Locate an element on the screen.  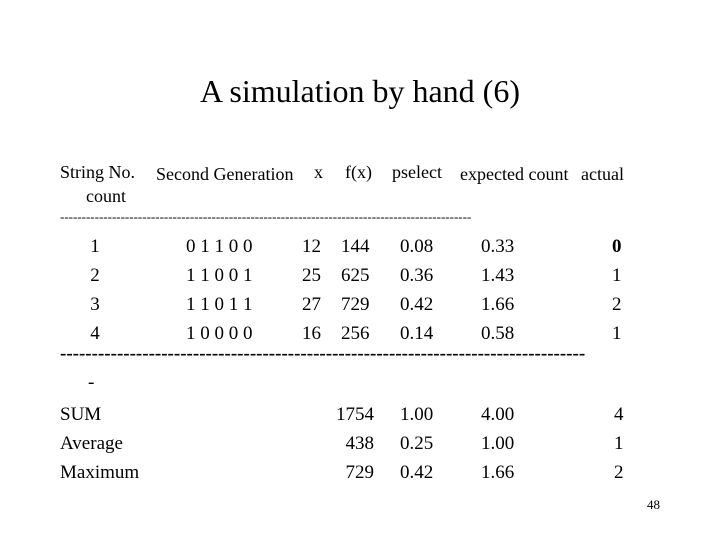
row-x: 25 is located at coordinates (311, 275).